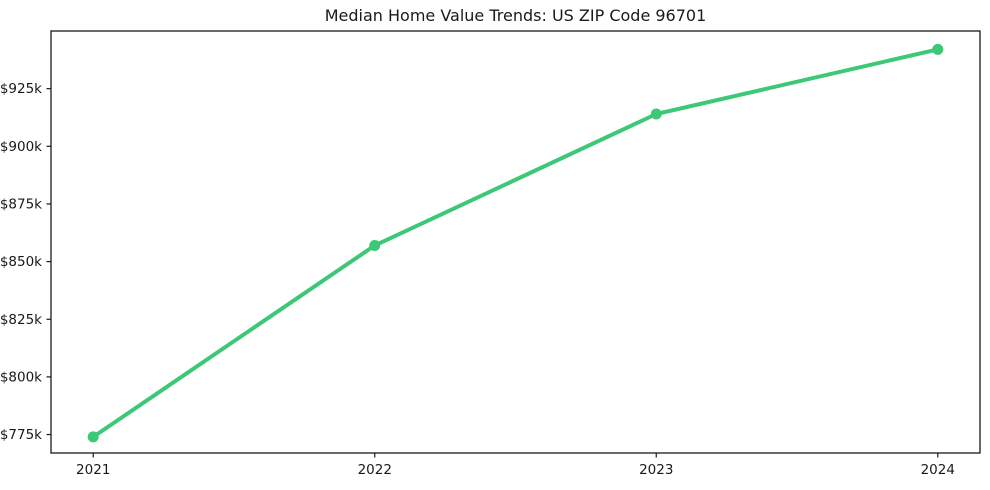 This screenshot has width=990, height=490. What do you see at coordinates (93, 470) in the screenshot?
I see `x-tick-label: 2021` at bounding box center [93, 470].